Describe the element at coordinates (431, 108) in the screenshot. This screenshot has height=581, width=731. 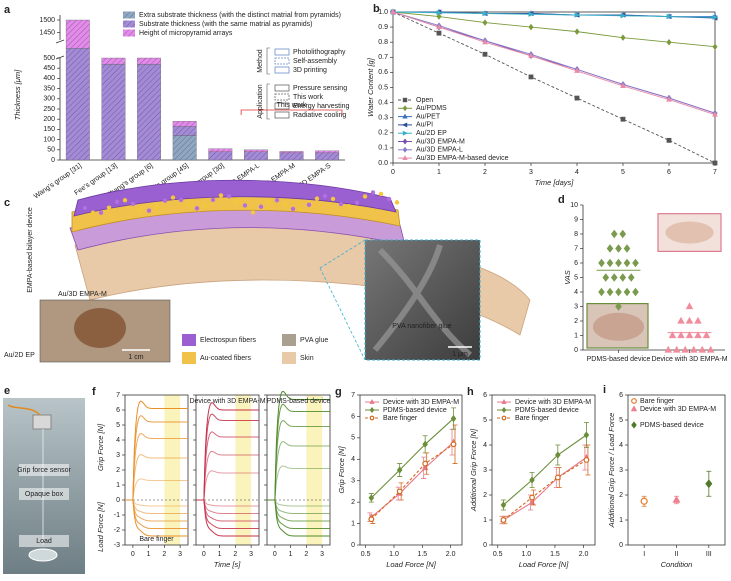
I see `legend-text: Au/PDMS` at that location.